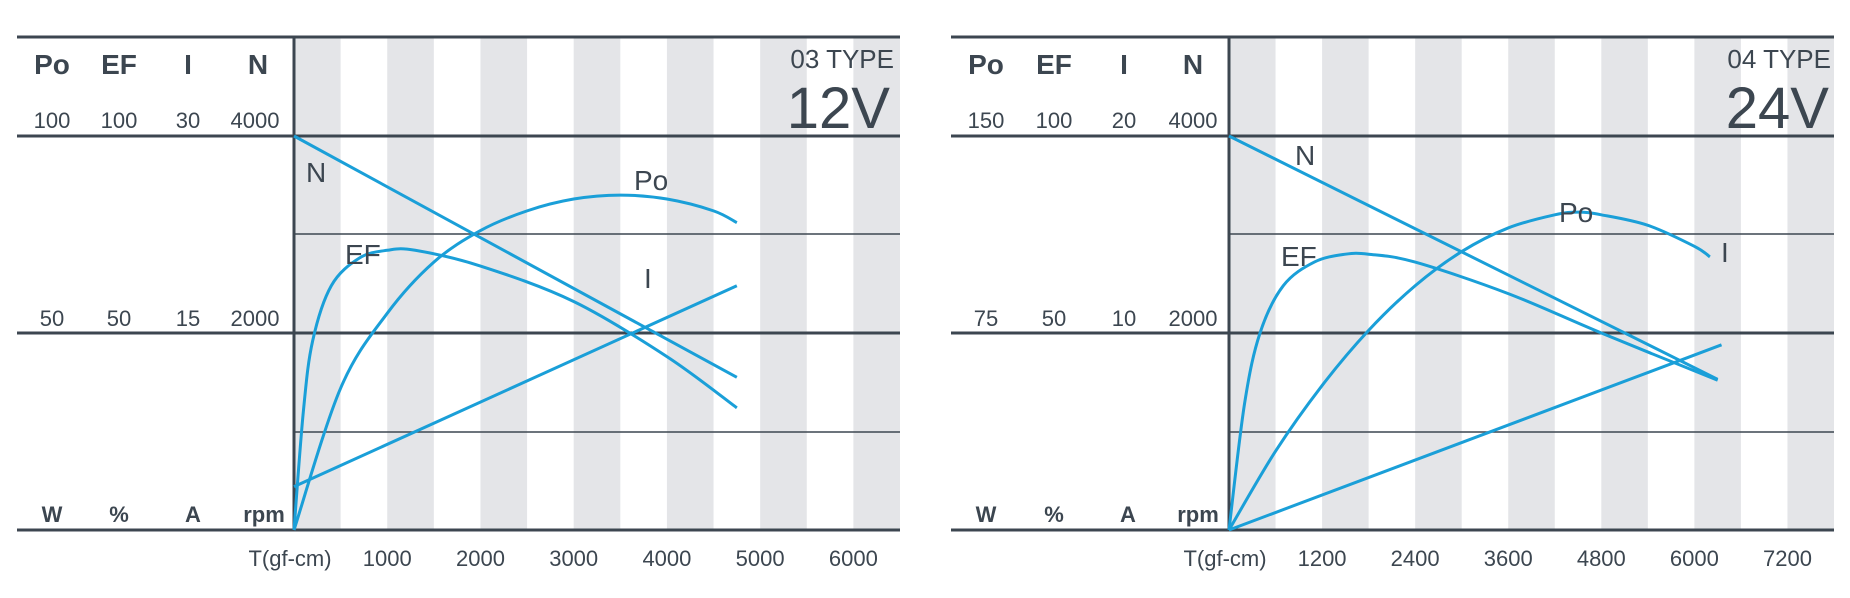  What do you see at coordinates (1601, 558) in the screenshot?
I see `x-tick-label: 4800` at bounding box center [1601, 558].